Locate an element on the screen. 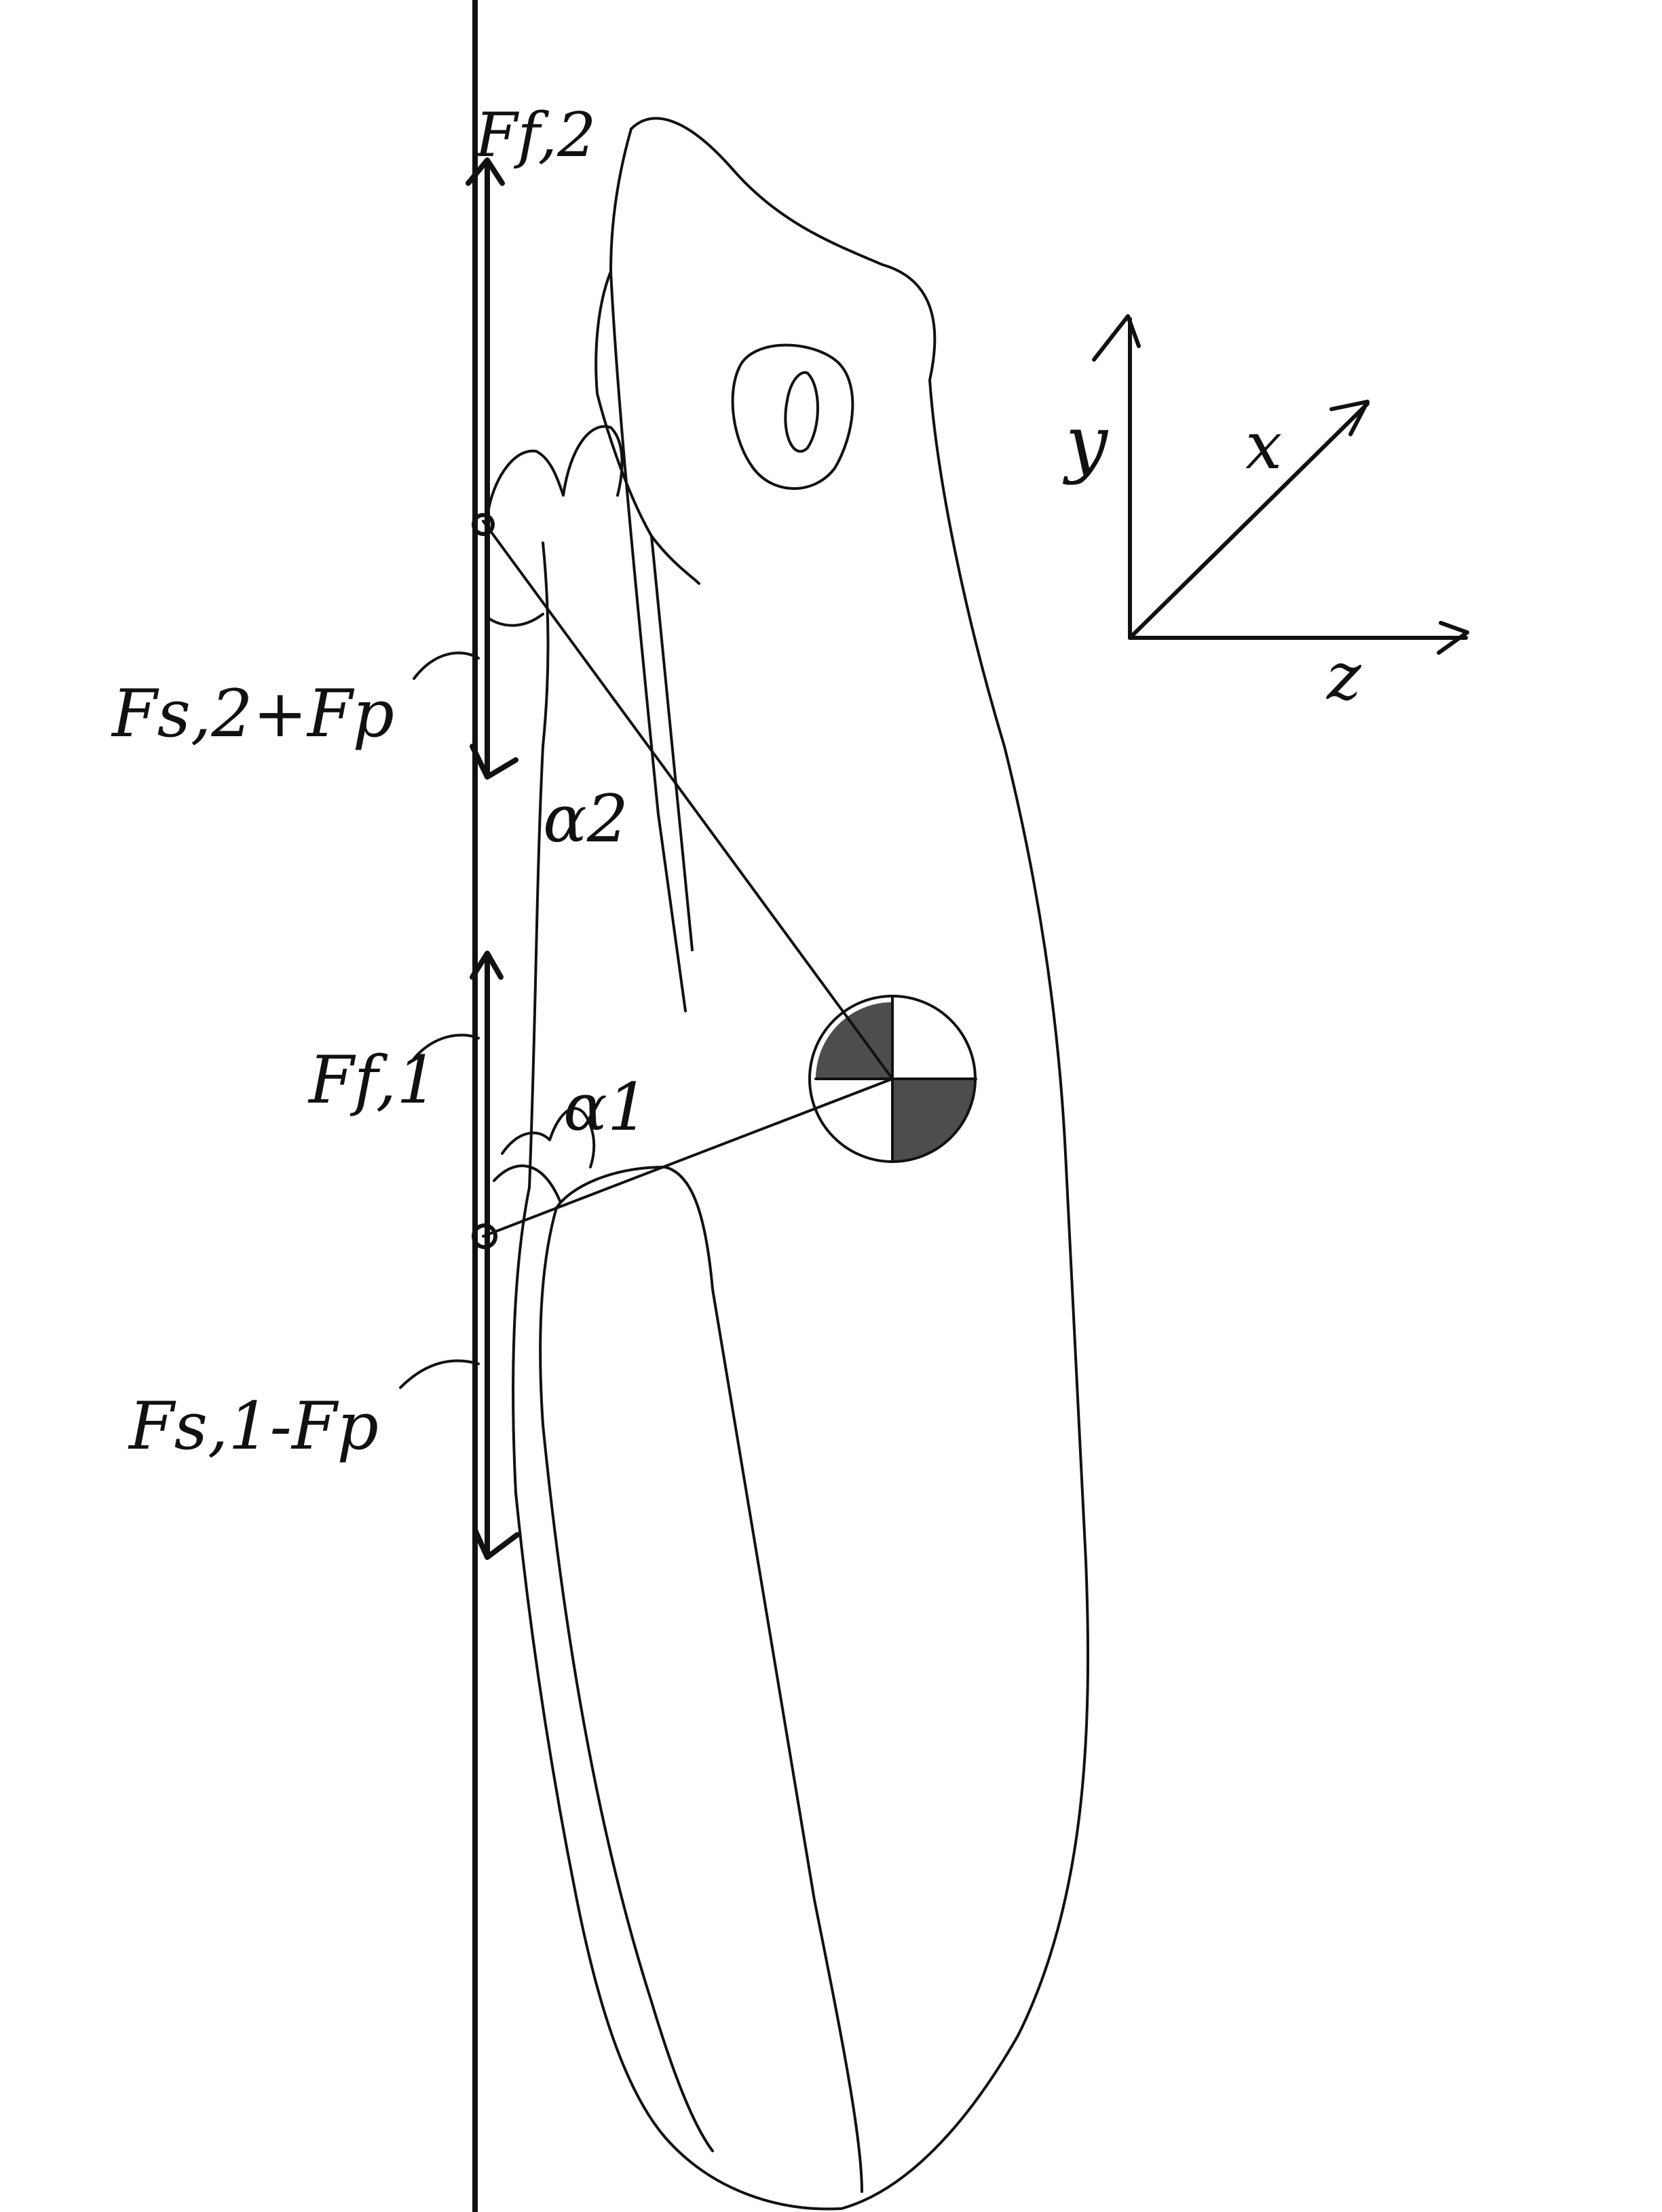 Image resolution: width=1662 pixels, height=2212 pixels. lever-line-front is located at coordinates (688, 800).